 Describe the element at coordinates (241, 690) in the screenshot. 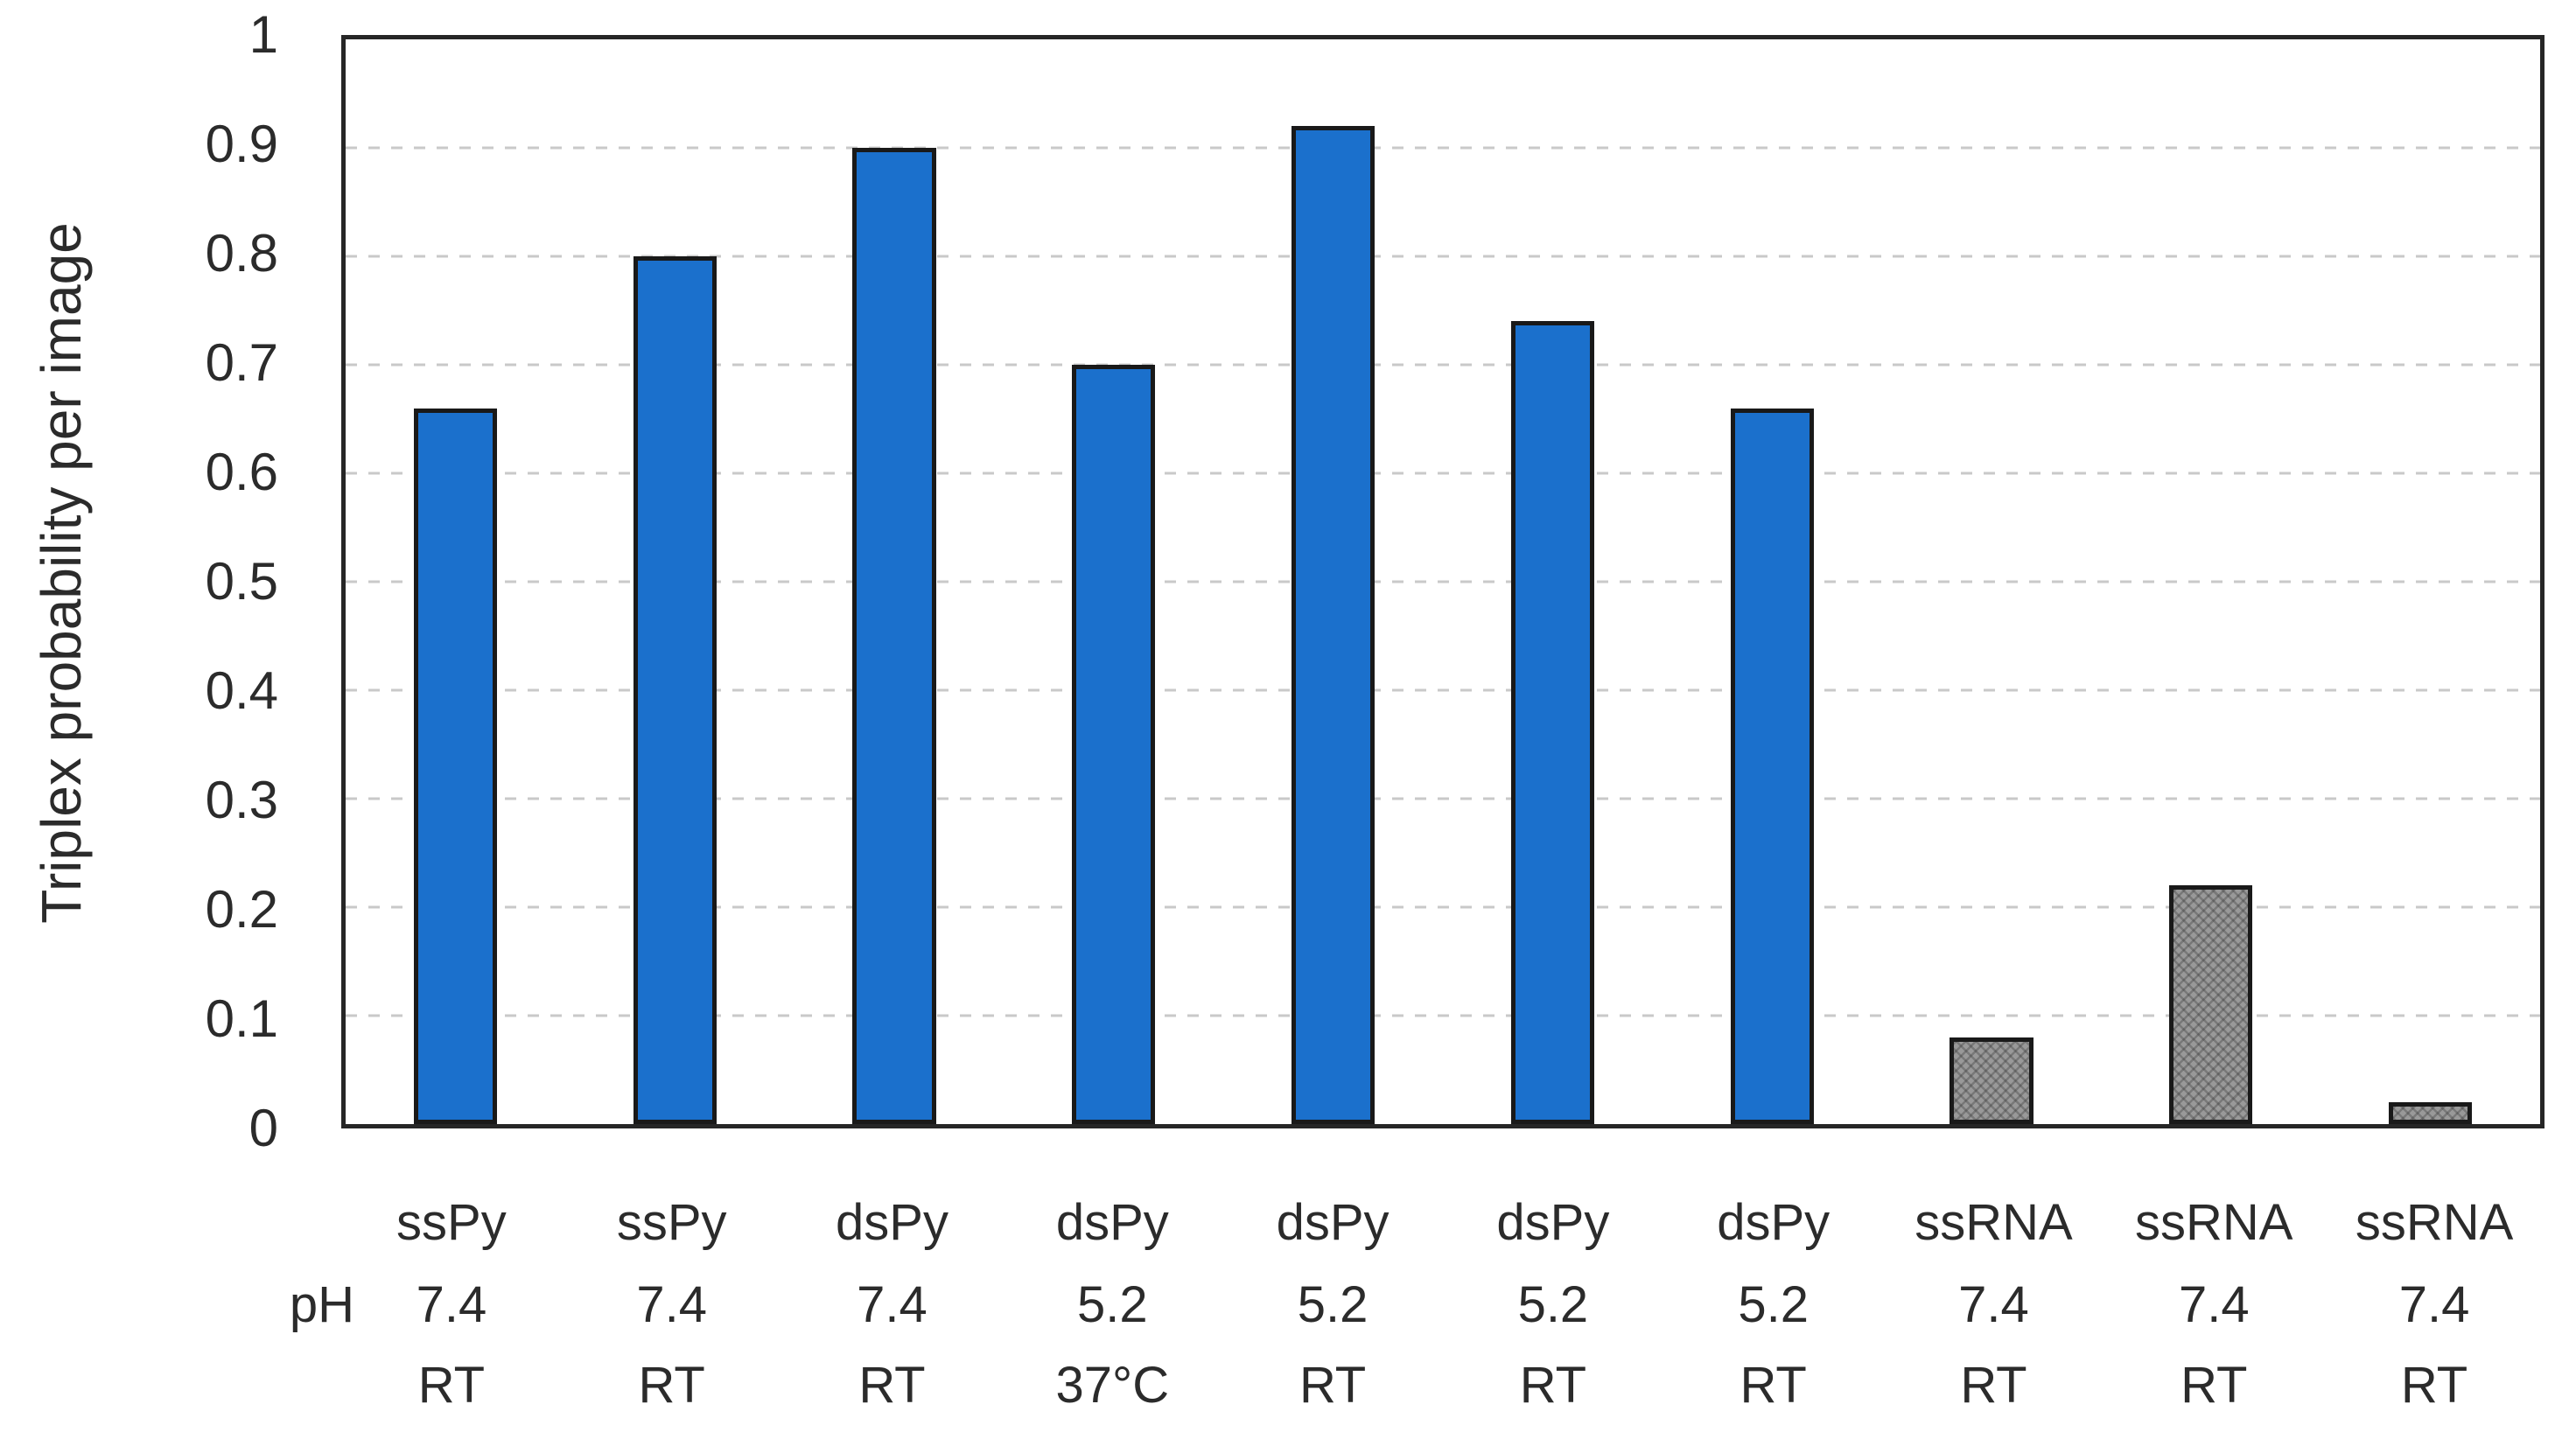

I see `y-tick-label: 0.4` at that location.